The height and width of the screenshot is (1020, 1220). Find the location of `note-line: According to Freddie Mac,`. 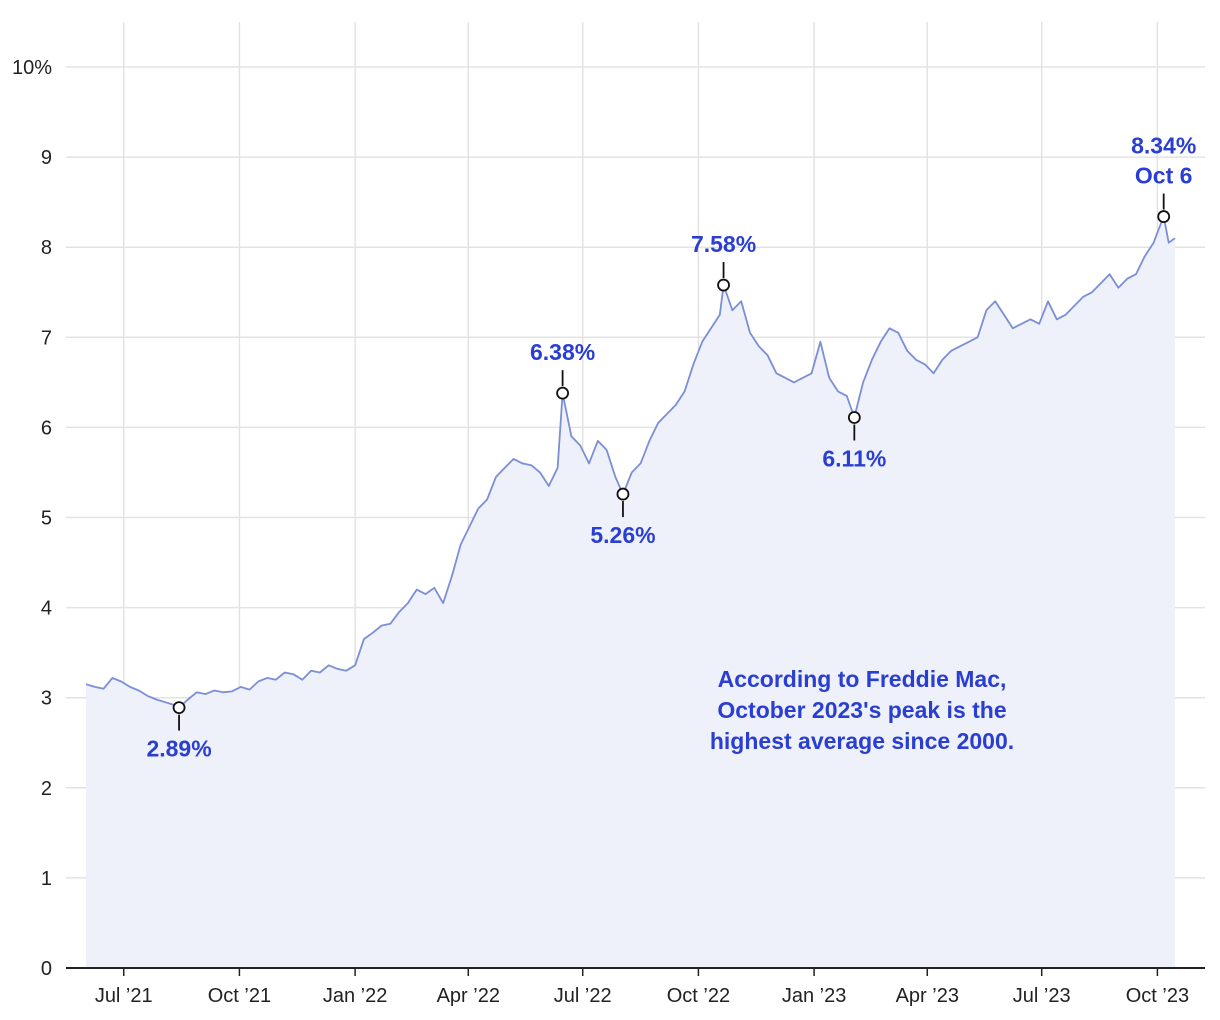

note-line: According to Freddie Mac, is located at coordinates (862, 679).